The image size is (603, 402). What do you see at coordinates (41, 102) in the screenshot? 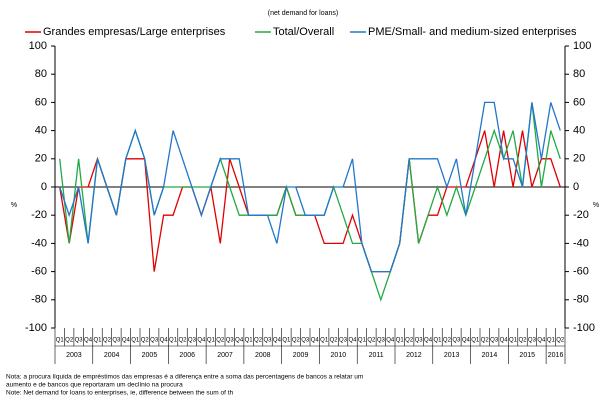
I see `y-tick-label: 60` at bounding box center [41, 102].